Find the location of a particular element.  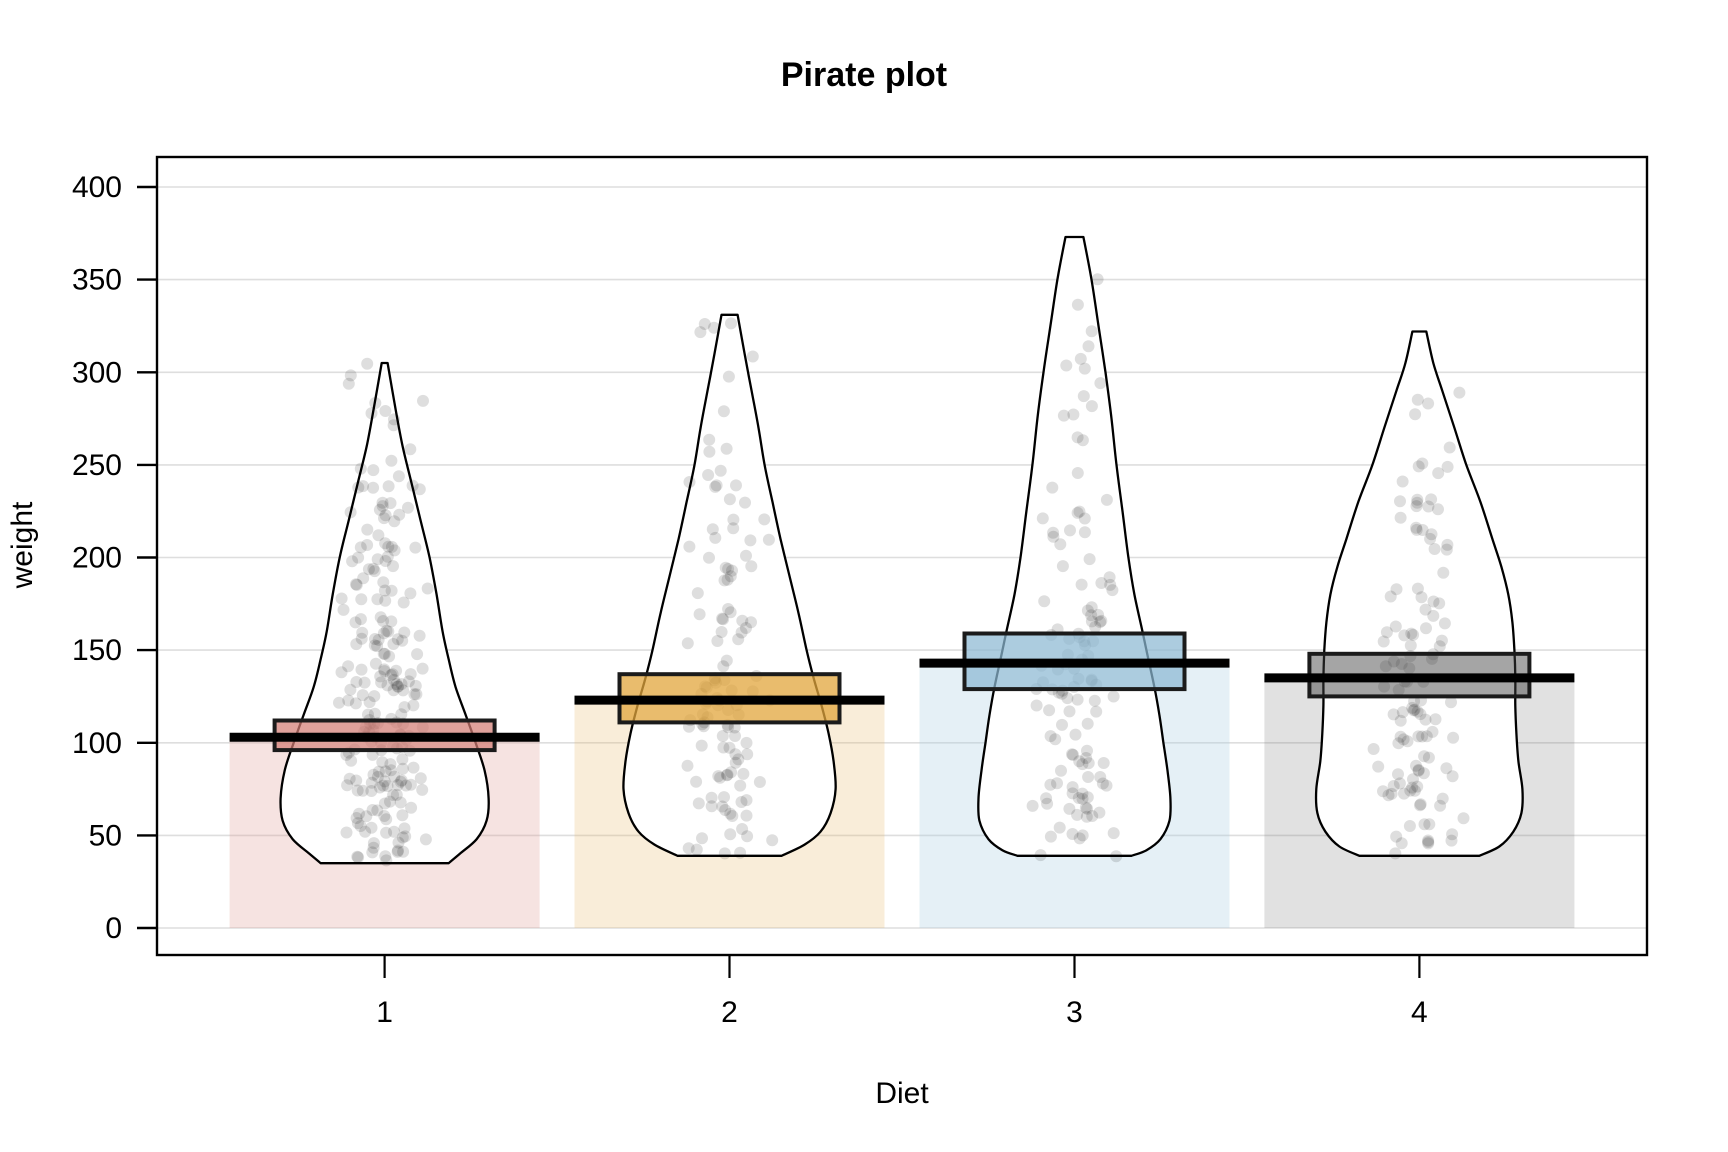

x-tick-label-4: 4 is located at coordinates (1419, 1012).